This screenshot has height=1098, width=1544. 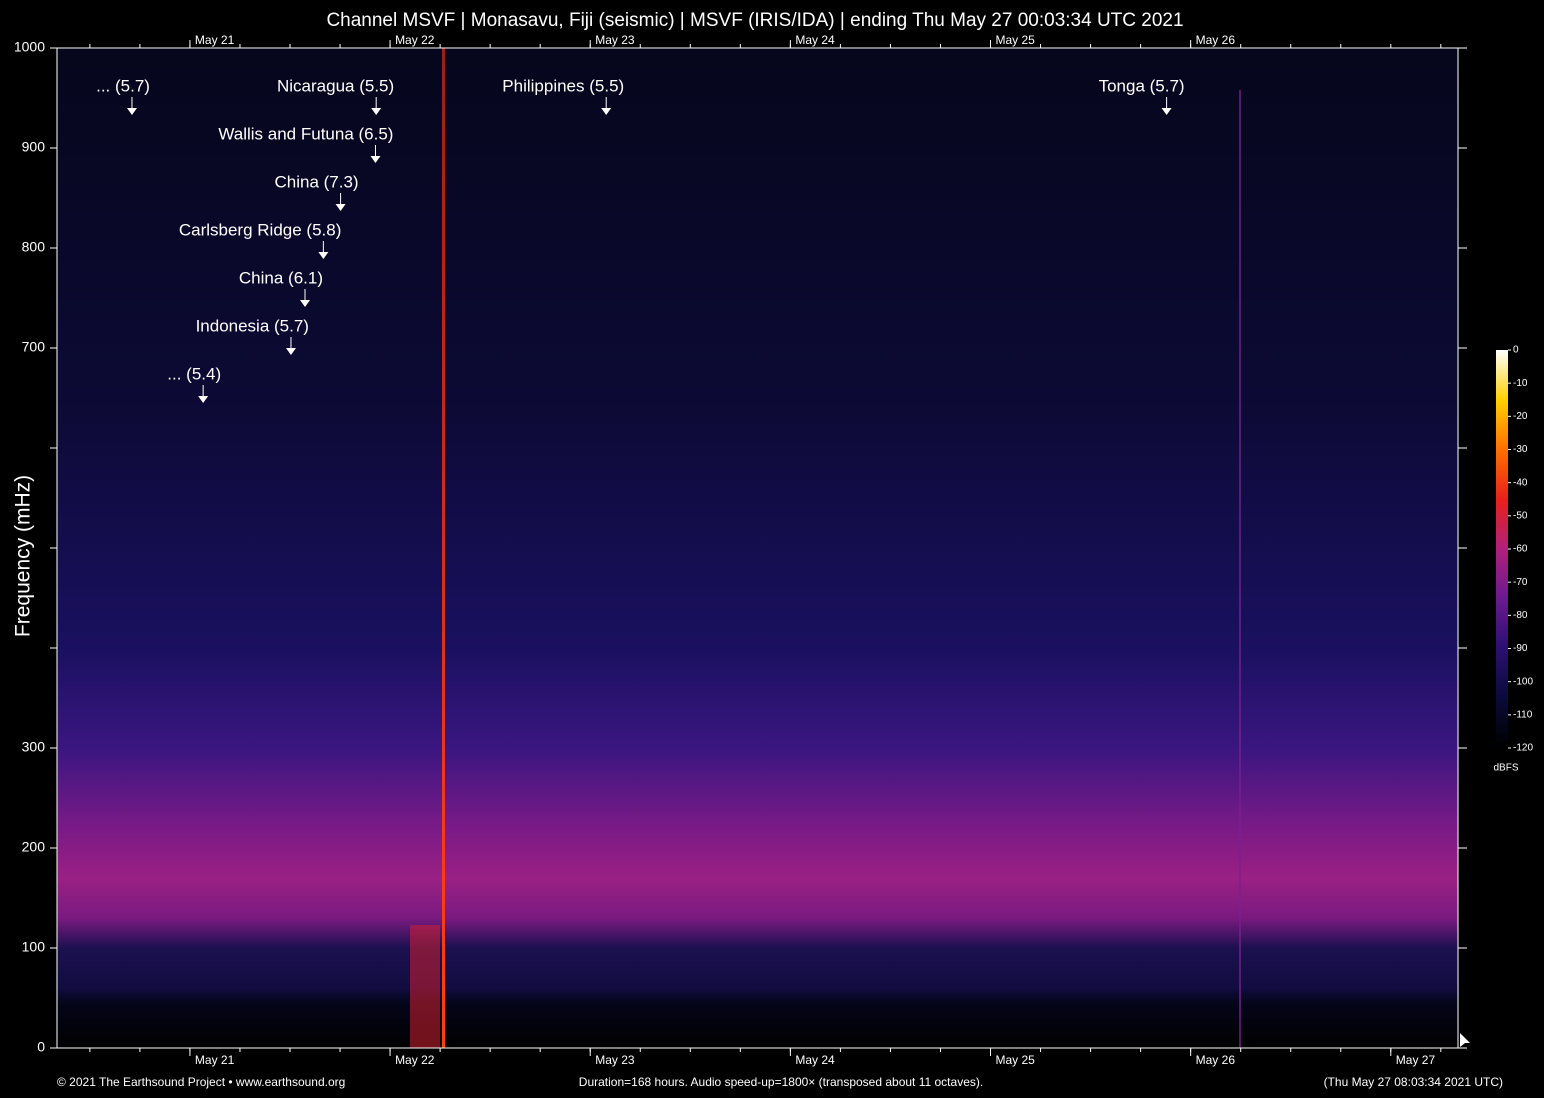 I want to click on colorbar-tick-label: -110, so click(x=1523, y=714).